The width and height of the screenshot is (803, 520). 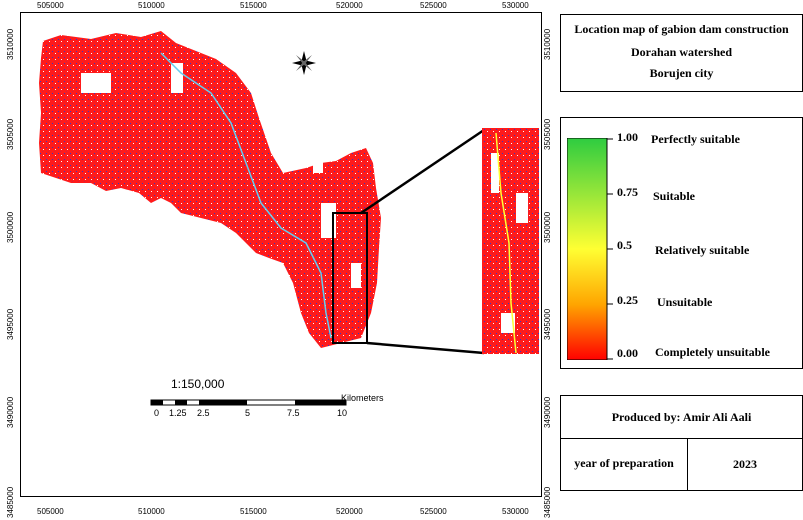 What do you see at coordinates (10, 412) in the screenshot?
I see `y-tick-left: 3490000` at bounding box center [10, 412].